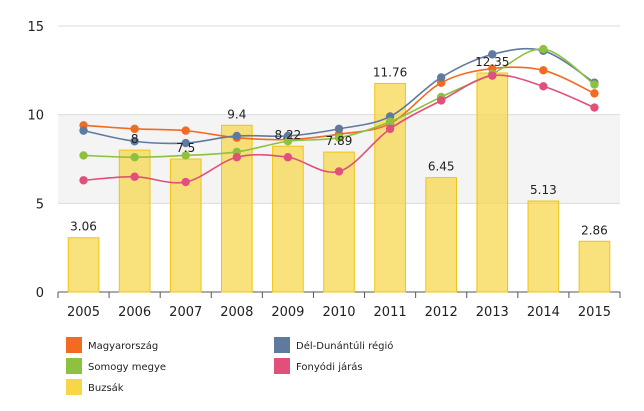  I want to click on bar-data-label: 12.35, so click(492, 62).